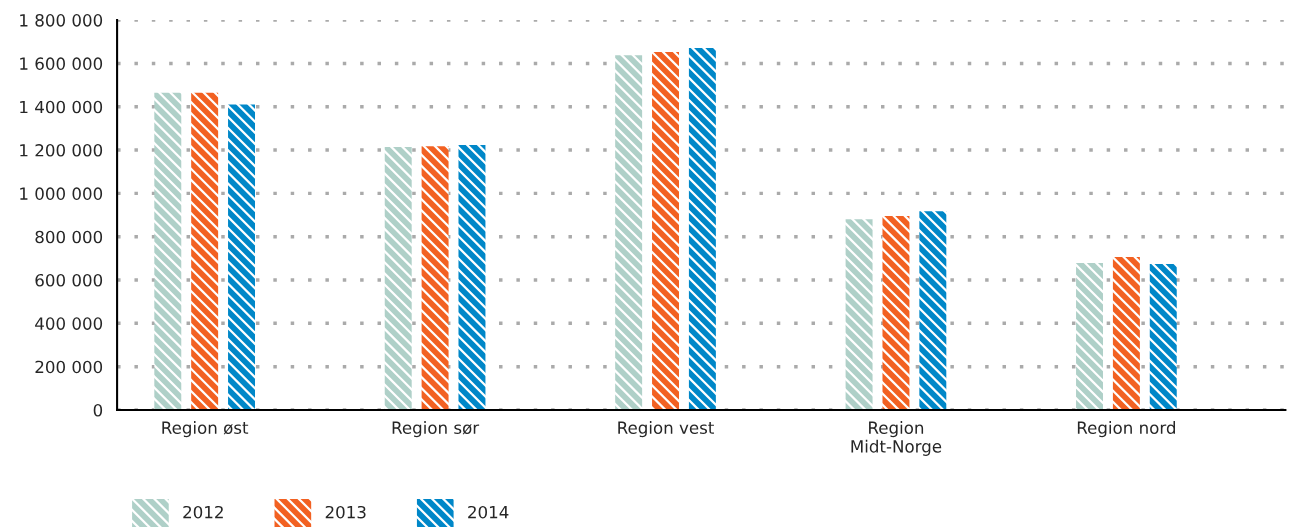 Image resolution: width=1301 pixels, height=528 pixels. I want to click on legend-label: 2014, so click(488, 512).